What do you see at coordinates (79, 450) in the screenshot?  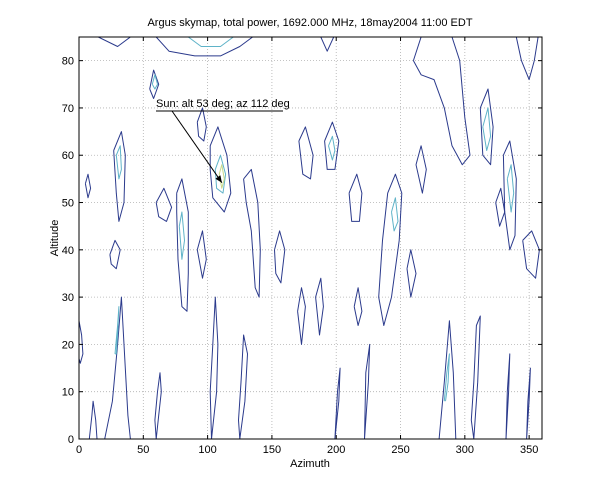 I see `x-tick-label: 0` at bounding box center [79, 450].